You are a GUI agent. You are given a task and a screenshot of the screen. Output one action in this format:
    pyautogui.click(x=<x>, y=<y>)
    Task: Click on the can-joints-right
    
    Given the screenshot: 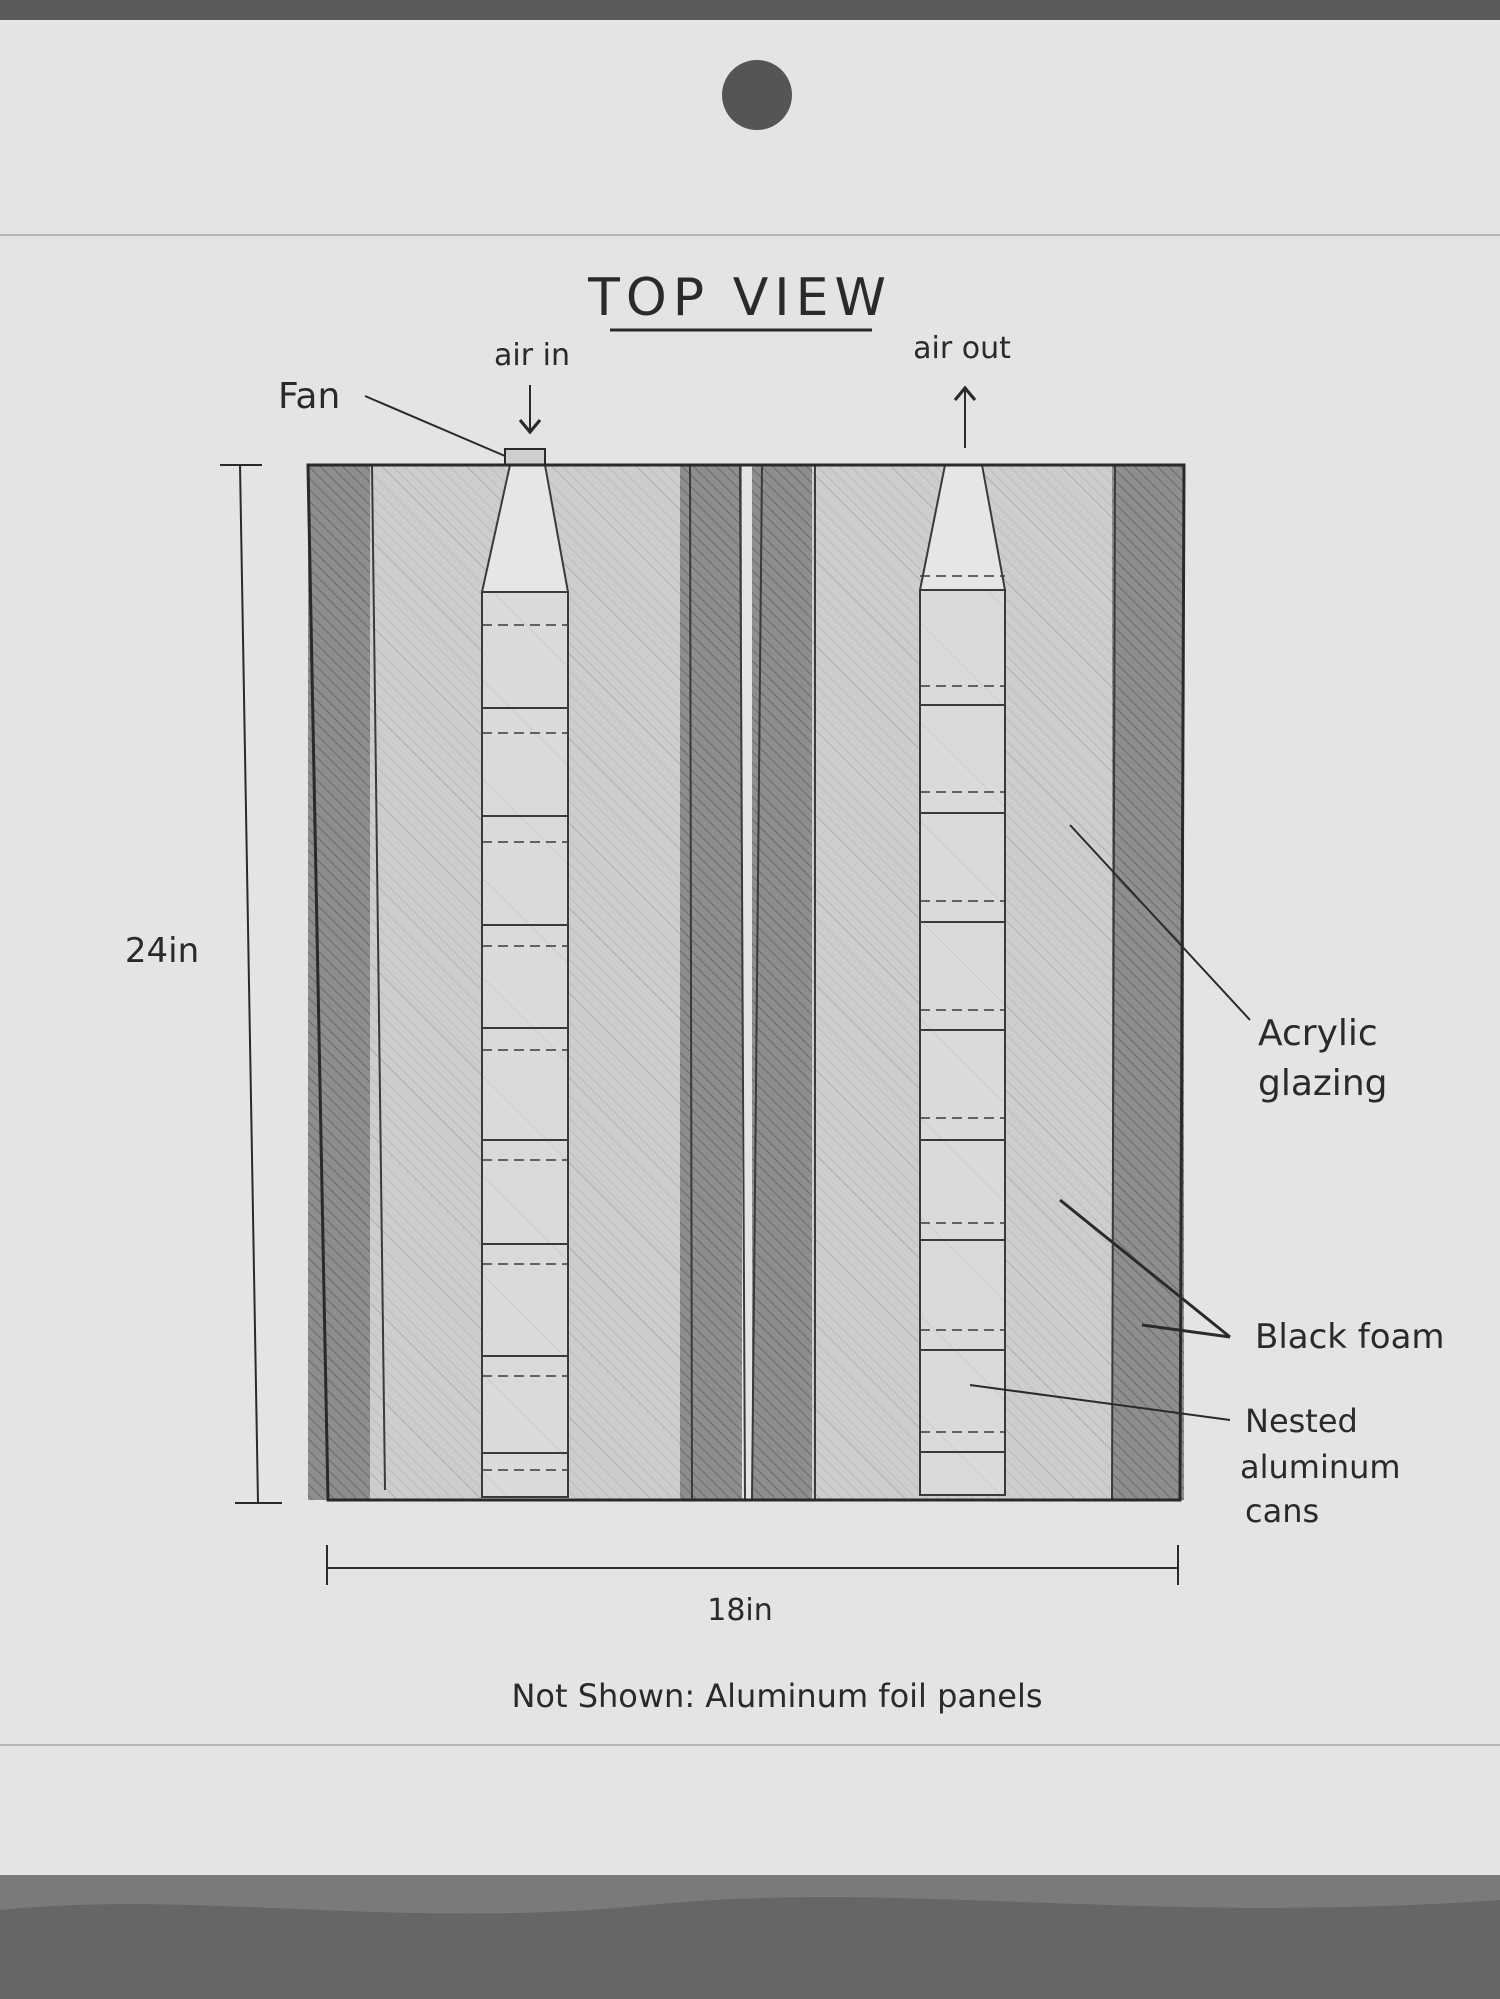 What is the action you would take?
    pyautogui.click(x=962, y=1078)
    